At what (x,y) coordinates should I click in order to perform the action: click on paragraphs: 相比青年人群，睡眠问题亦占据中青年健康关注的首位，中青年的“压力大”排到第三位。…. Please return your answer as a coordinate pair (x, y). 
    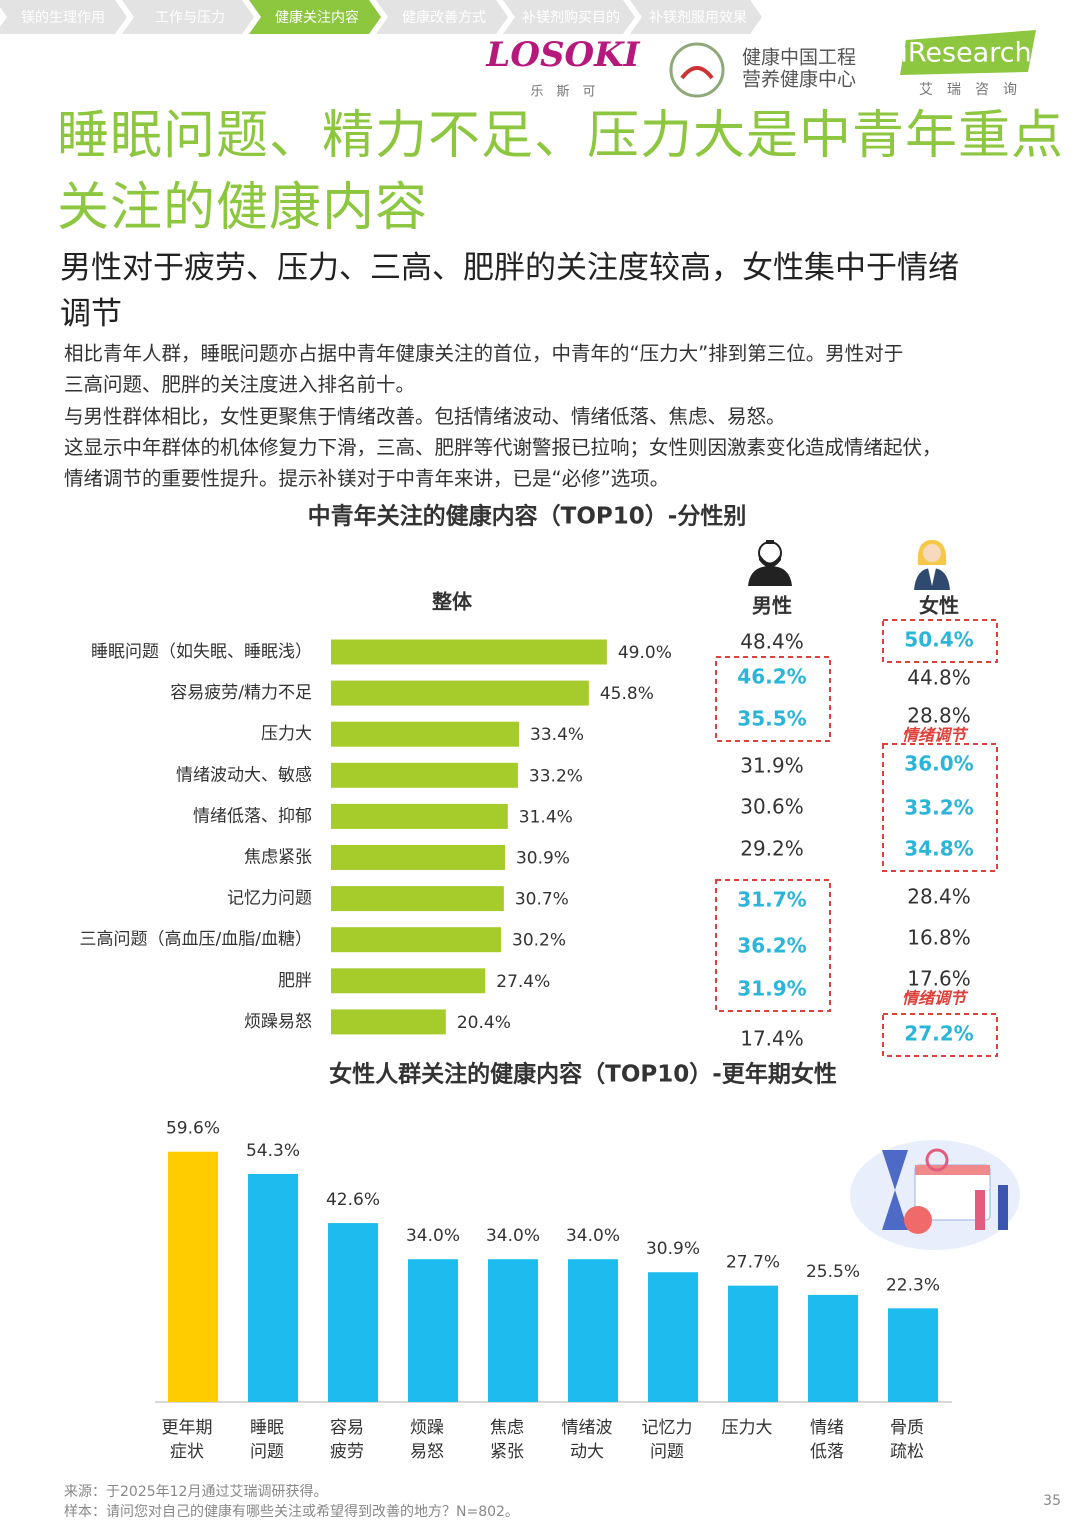
    Looking at the image, I should click on (503, 416).